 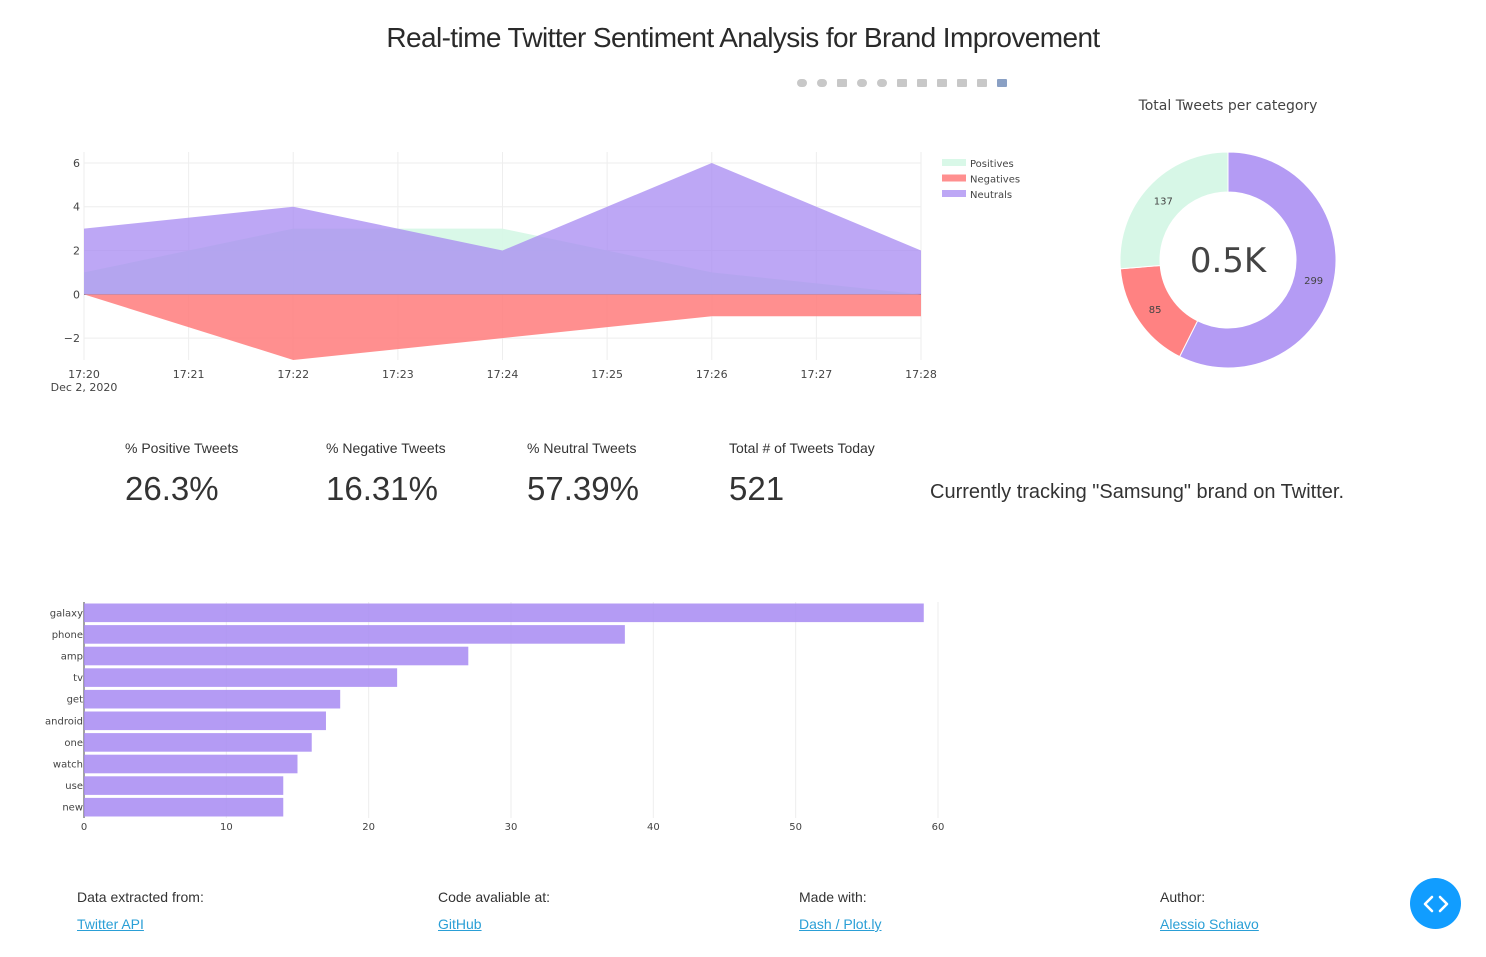 What do you see at coordinates (460, 924) in the screenshot?
I see `github-link: GitHub` at bounding box center [460, 924].